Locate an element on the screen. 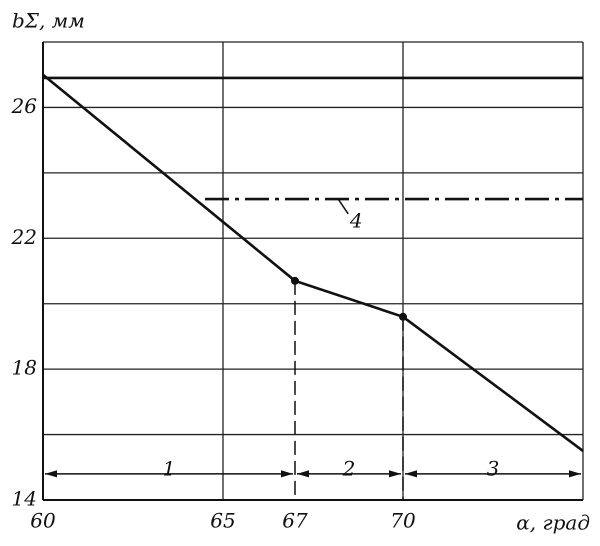 This screenshot has width=600, height=546. region-label: 3 is located at coordinates (493, 468).